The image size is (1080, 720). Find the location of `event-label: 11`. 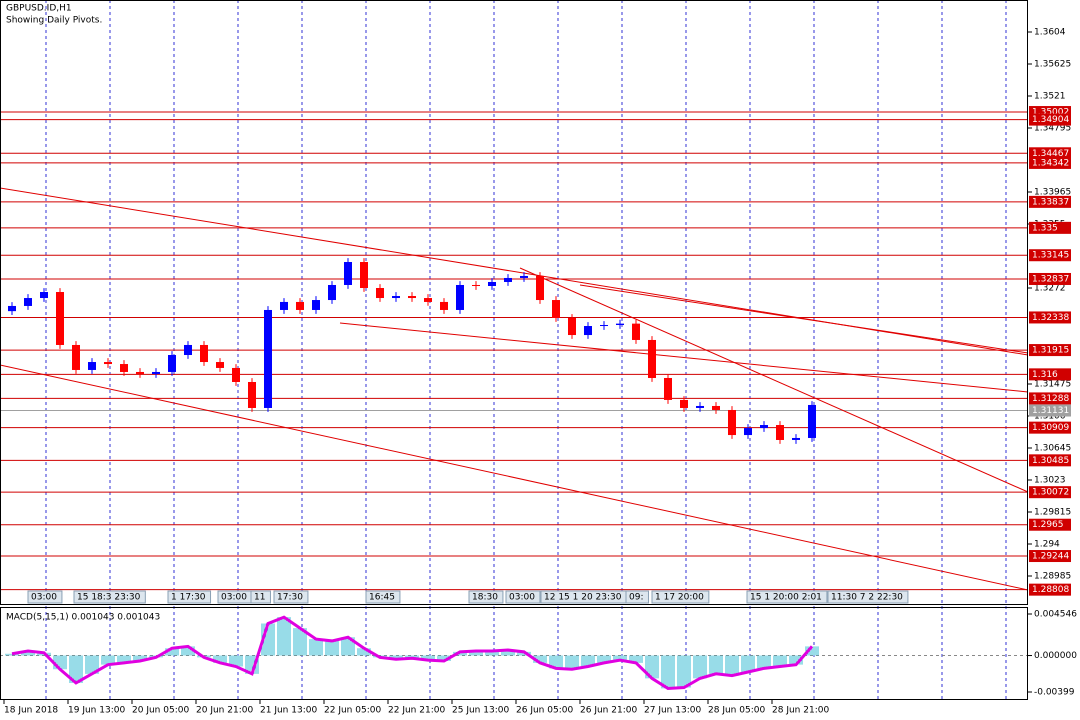

event-label: 11 is located at coordinates (259, 598).